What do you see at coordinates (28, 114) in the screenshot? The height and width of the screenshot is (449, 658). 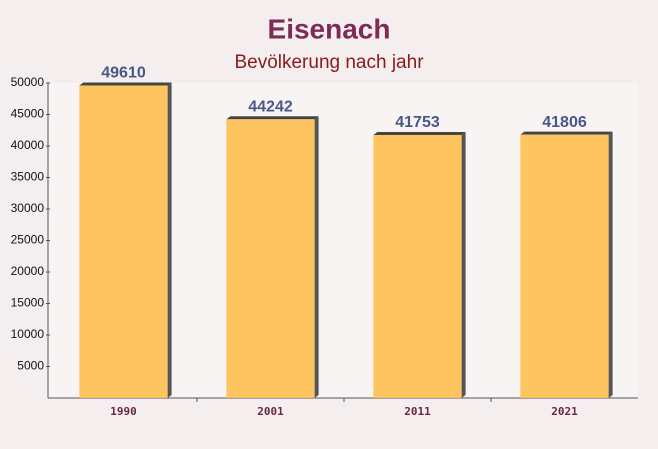 I see `y-tick-label: 45000` at bounding box center [28, 114].